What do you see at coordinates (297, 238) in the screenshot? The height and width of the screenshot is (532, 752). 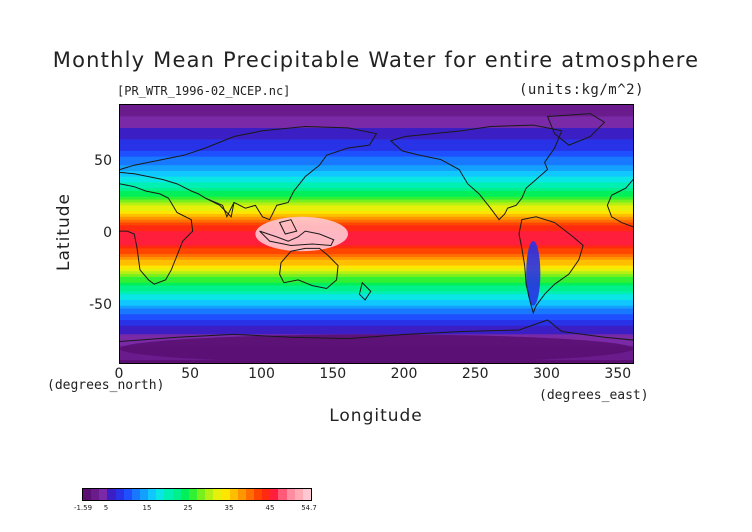 I see `coastline-maritime-continent` at bounding box center [297, 238].